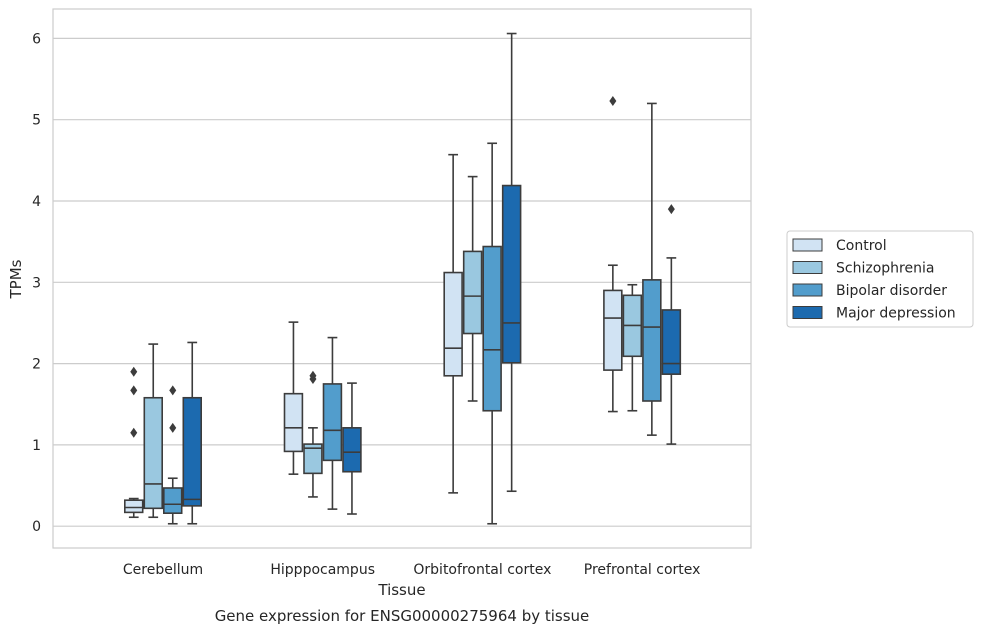 This screenshot has width=983, height=634. I want to click on y-tick-label-1: 1, so click(36, 446).